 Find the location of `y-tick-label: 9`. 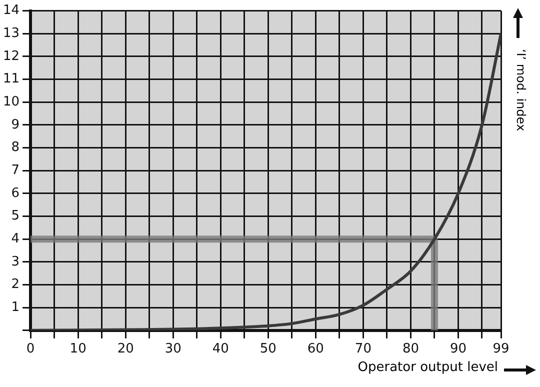

y-tick-label: 9 is located at coordinates (15, 124).